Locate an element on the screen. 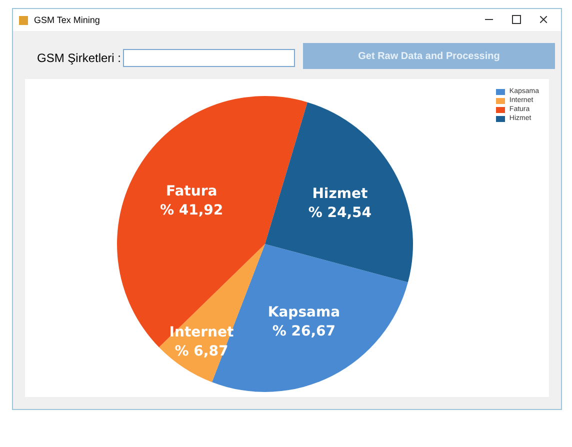 Image resolution: width=572 pixels, height=447 pixels. text: Get Raw Data and Processing is located at coordinates (429, 56).